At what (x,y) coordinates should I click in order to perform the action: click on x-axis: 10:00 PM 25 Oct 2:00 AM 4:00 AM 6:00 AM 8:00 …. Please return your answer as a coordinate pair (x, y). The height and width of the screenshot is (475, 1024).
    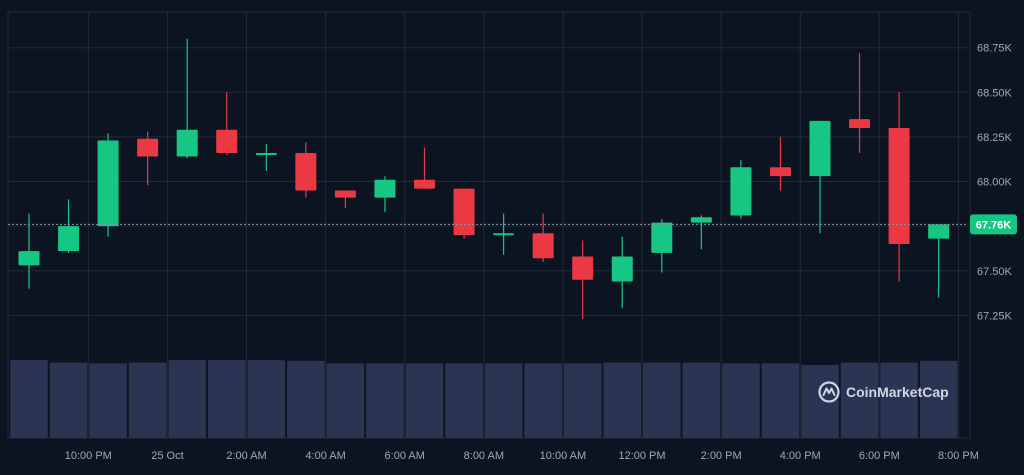
    Looking at the image, I should click on (522, 456).